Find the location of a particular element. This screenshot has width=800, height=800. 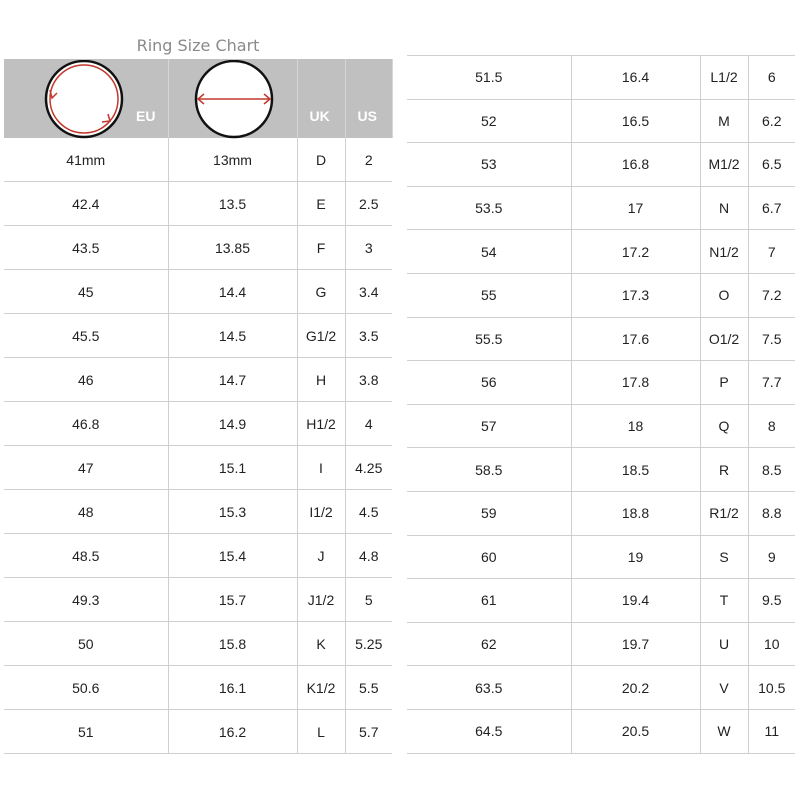

eu-size: 51.5 is located at coordinates (489, 77).